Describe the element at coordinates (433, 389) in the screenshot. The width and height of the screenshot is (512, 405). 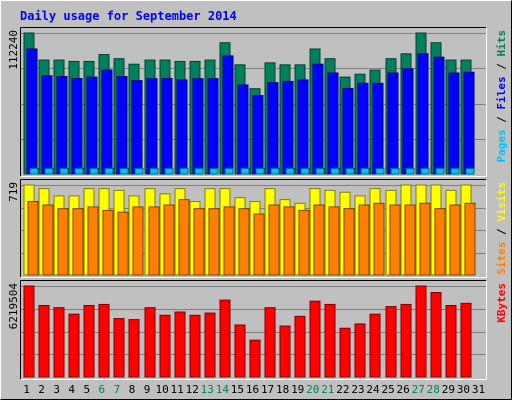
I see `day-label-28: 28` at that location.